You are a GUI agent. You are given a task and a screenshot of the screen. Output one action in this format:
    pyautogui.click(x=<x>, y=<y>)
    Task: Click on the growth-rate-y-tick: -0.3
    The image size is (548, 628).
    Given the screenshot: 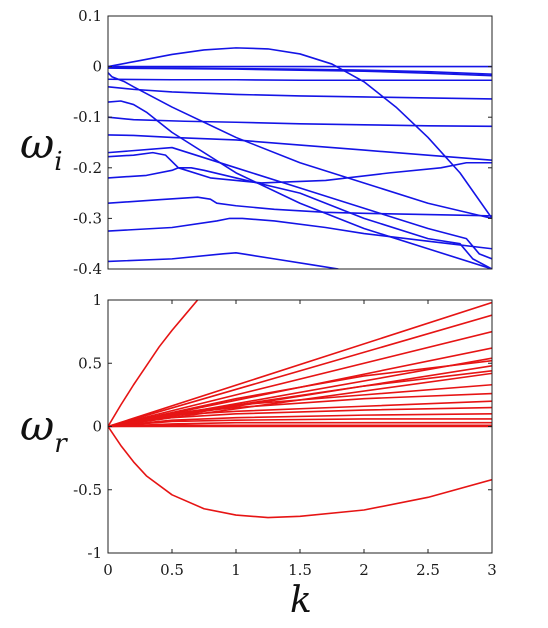 What is the action you would take?
    pyautogui.click(x=282, y=218)
    